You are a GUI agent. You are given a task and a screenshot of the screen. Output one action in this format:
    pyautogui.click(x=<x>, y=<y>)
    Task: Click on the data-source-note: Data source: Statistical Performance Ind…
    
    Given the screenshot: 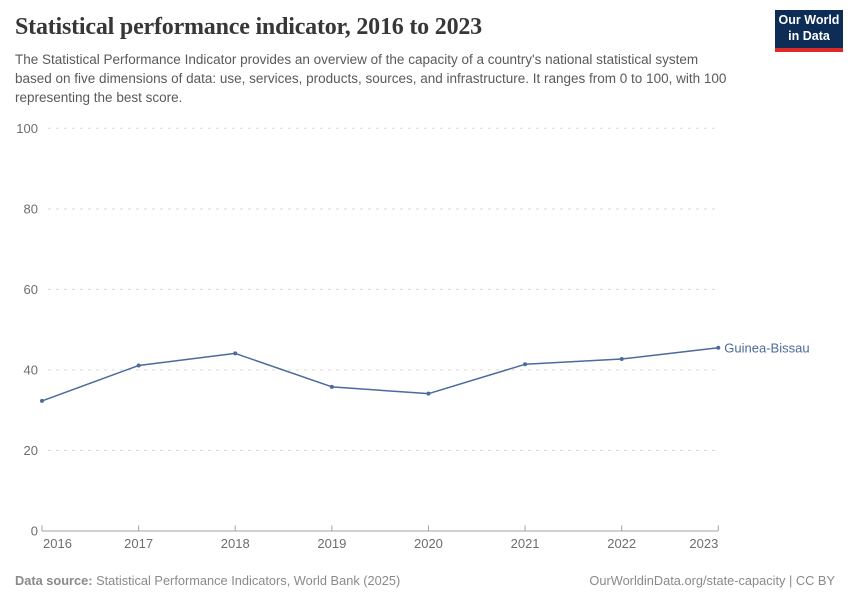 What is the action you would take?
    pyautogui.click(x=207, y=580)
    